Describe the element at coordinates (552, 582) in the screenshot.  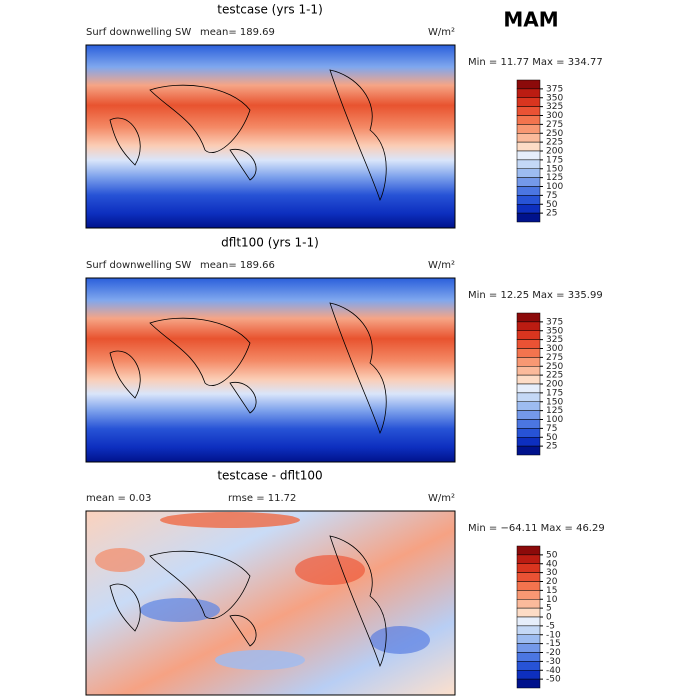
I see `colorbar-label: 20` at that location.